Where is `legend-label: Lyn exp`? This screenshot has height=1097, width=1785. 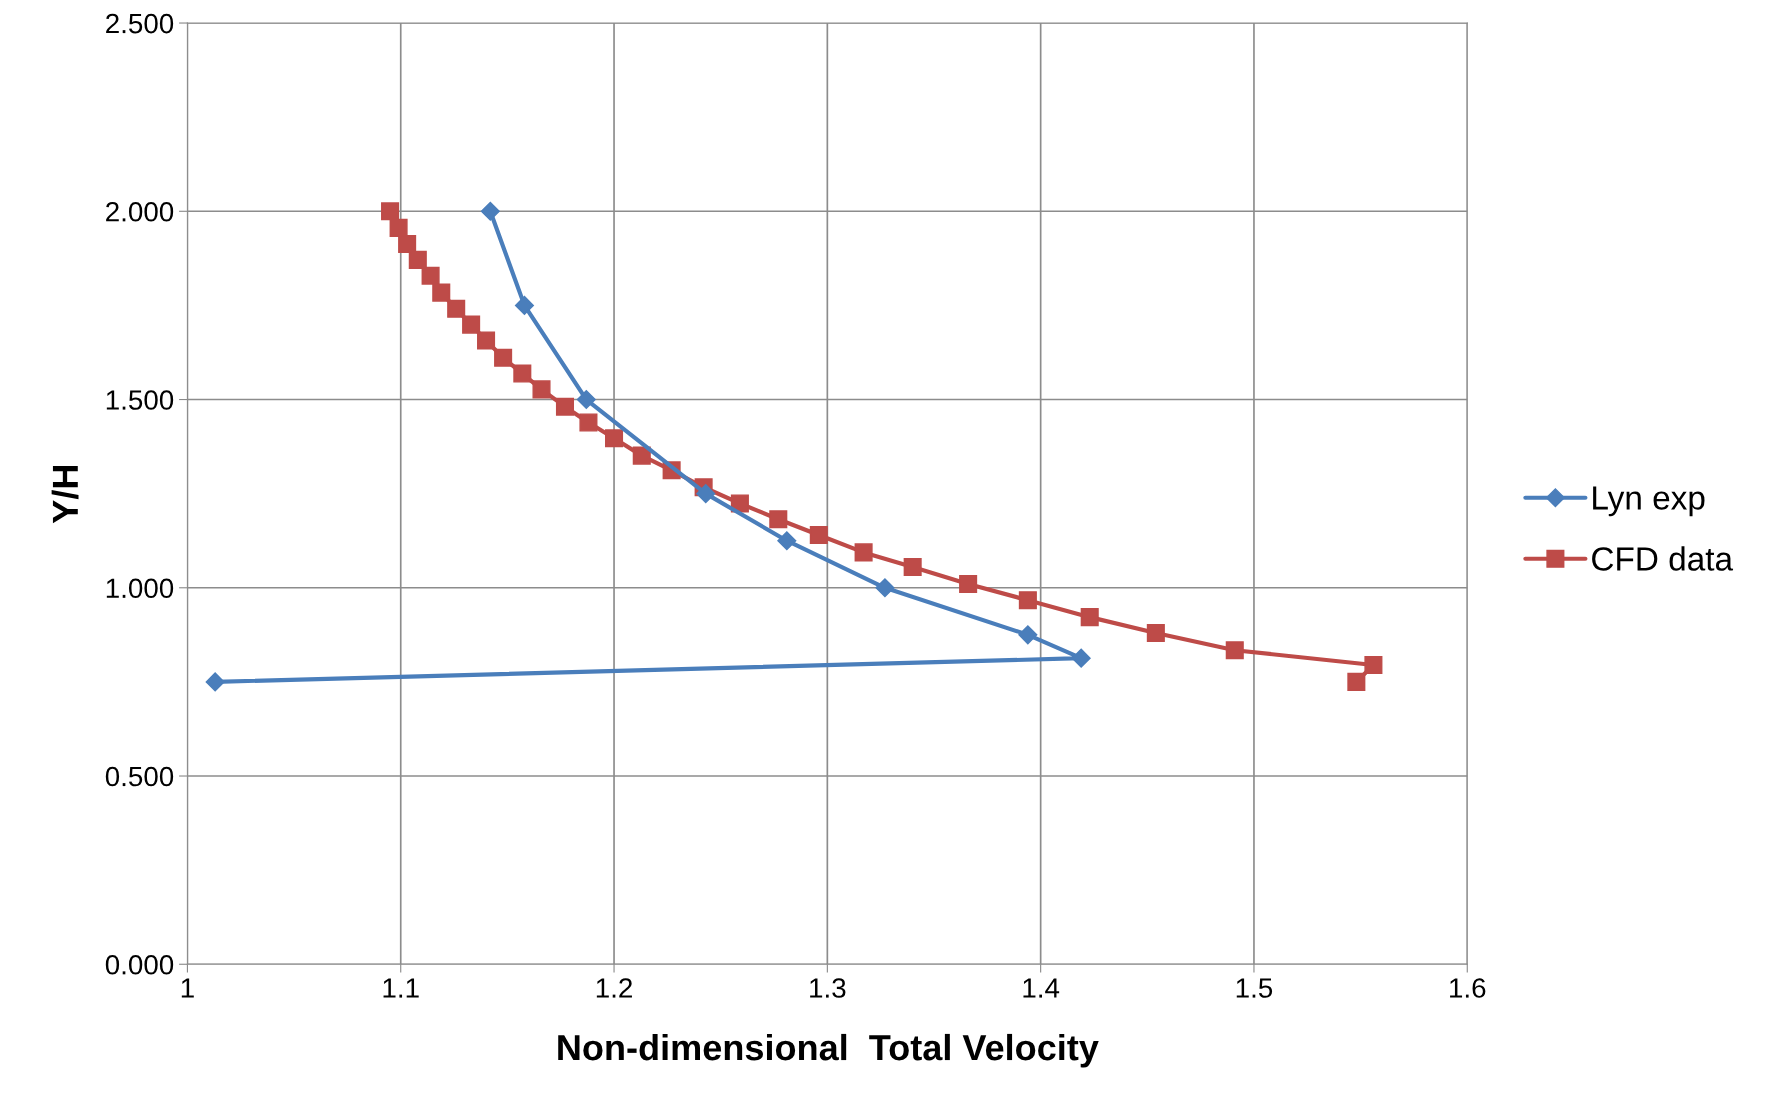 legend-label: Lyn exp is located at coordinates (1649, 501).